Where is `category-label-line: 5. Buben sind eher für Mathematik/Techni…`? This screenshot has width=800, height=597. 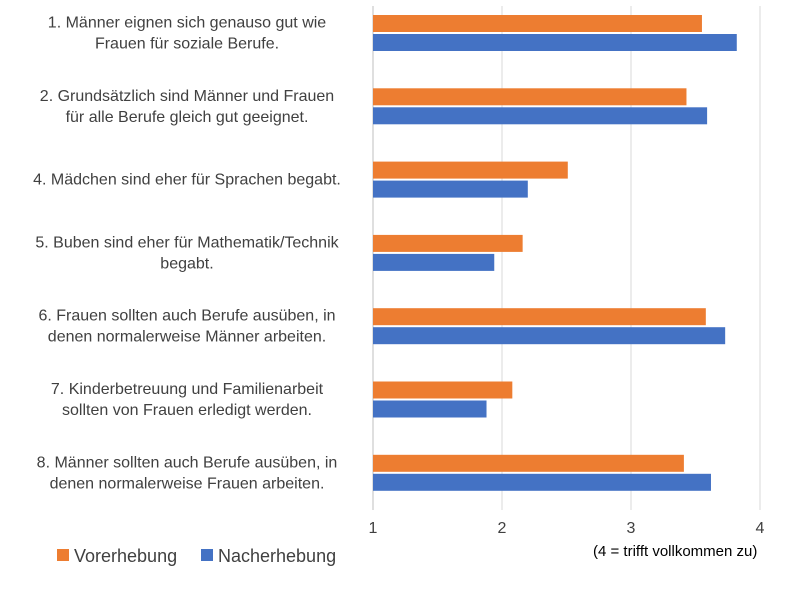
category-label-line: 5. Buben sind eher für Mathematik/Techni… is located at coordinates (187, 242).